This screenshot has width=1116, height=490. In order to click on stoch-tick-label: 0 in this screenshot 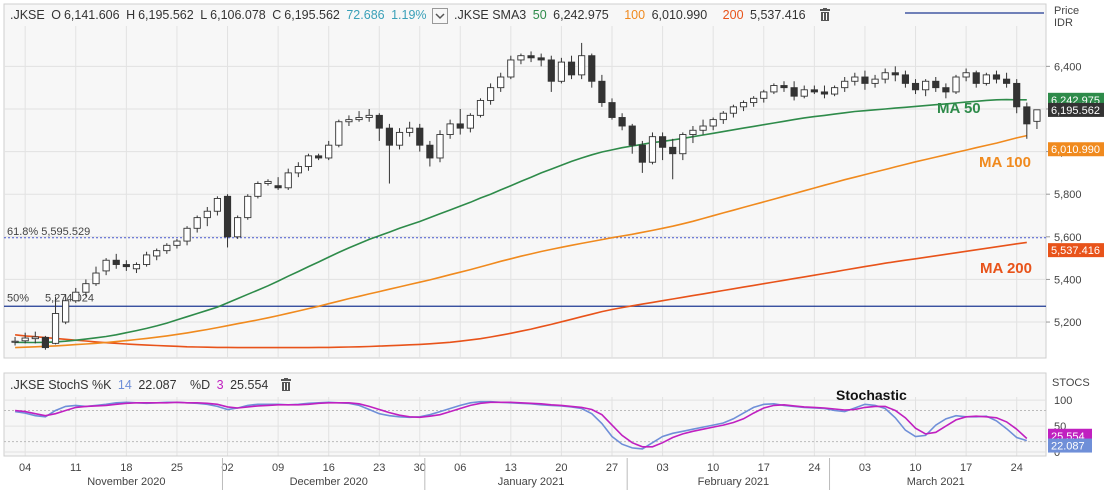, I will do `click(1057, 453)`.